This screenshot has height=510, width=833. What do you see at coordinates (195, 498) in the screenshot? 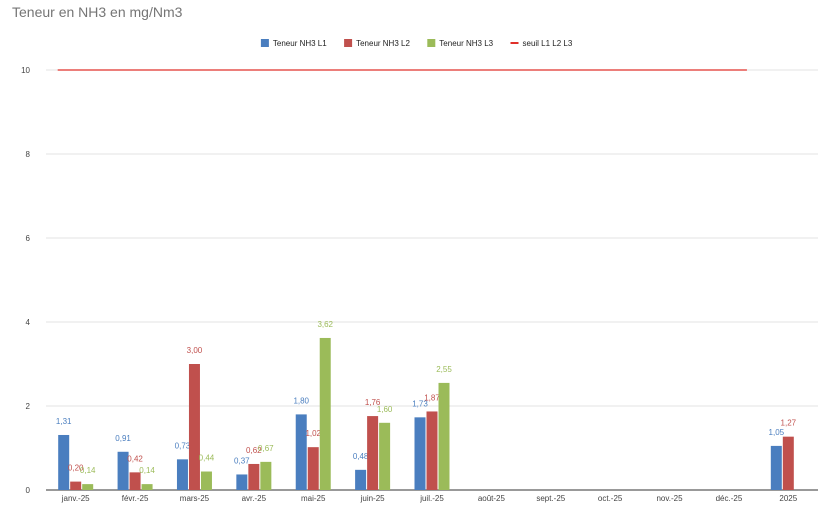
I see `x-tick-label: mars-25` at bounding box center [195, 498].